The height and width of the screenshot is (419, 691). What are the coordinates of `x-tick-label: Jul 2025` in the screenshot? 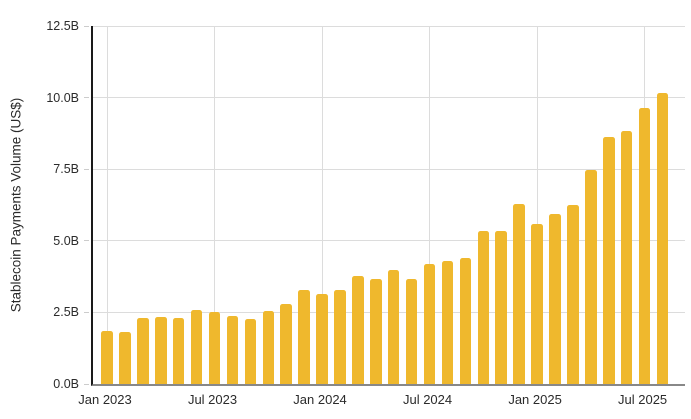 It's located at (643, 399).